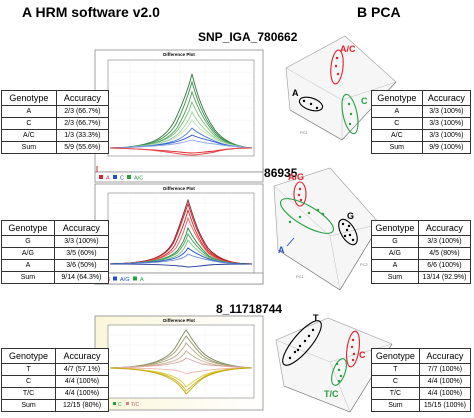 Image resolution: width=474 pixels, height=418 pixels. Describe the element at coordinates (179, 188) in the screenshot. I see `hrm-plot-2-title: Difference Plot` at that location.